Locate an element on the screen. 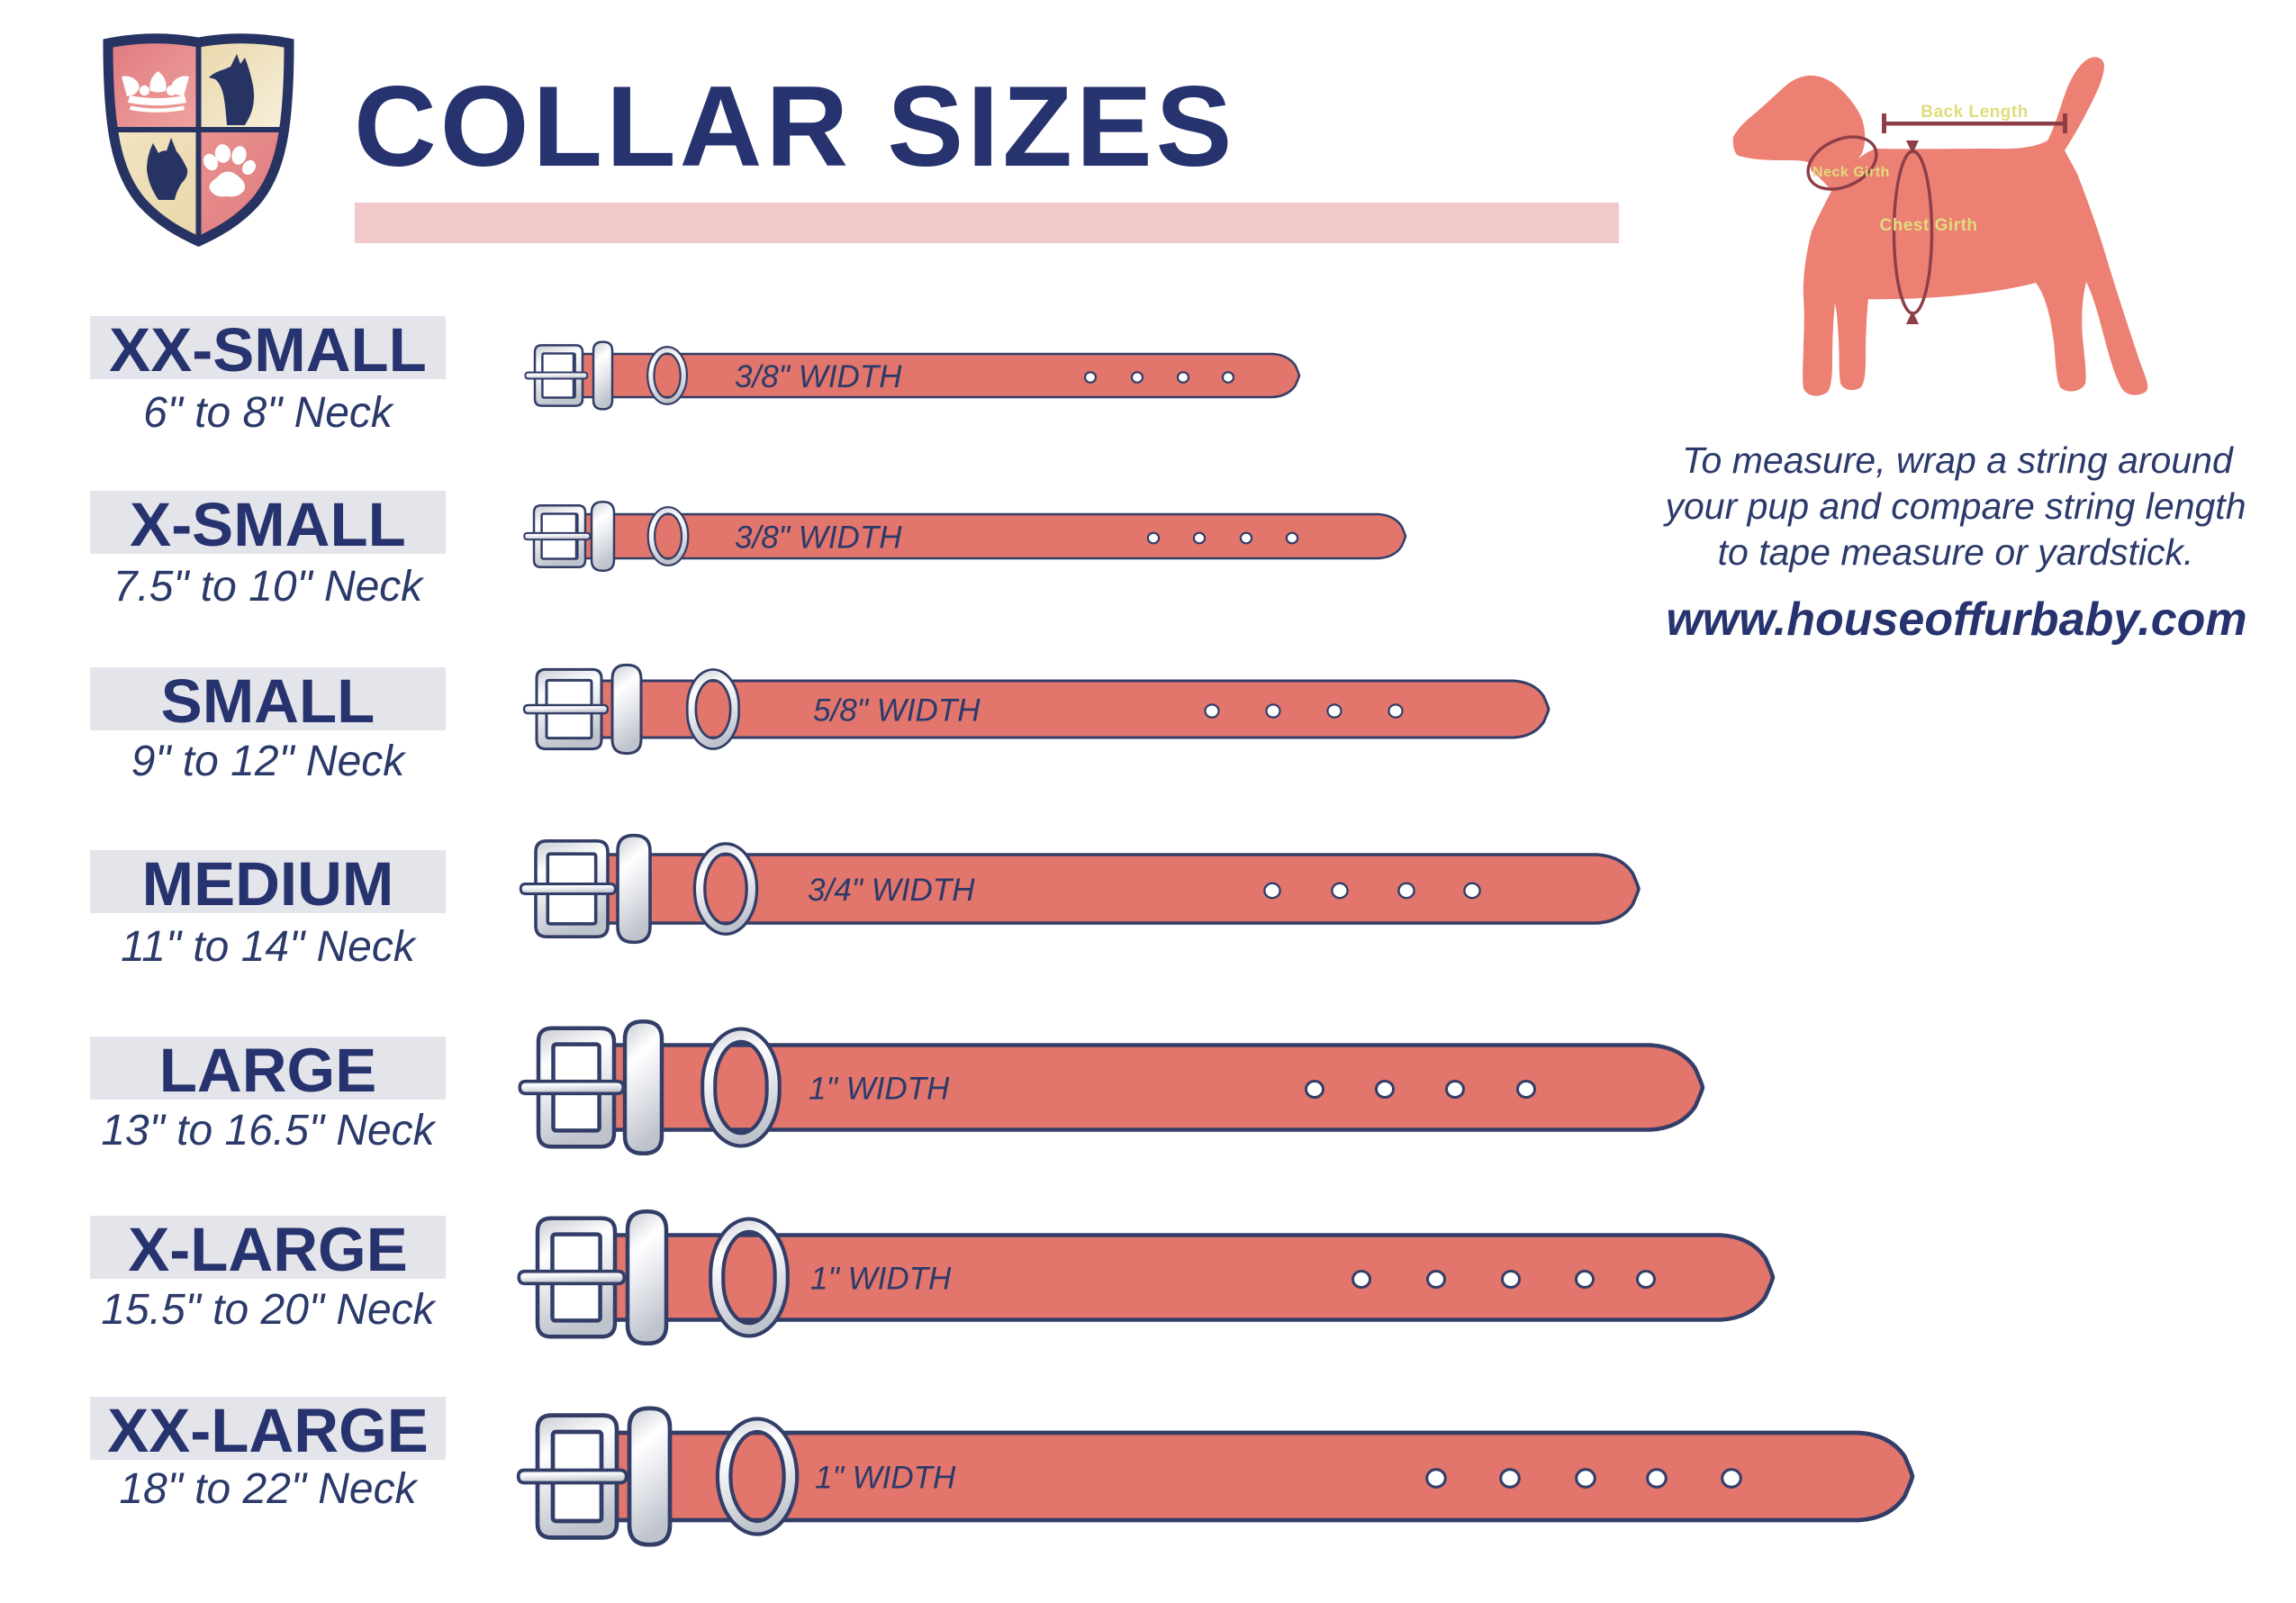 This screenshot has width=2296, height=1603. svg-text:To measure, wrap a string arou: To measure, wrap a string around is located at coordinates (1958, 460).